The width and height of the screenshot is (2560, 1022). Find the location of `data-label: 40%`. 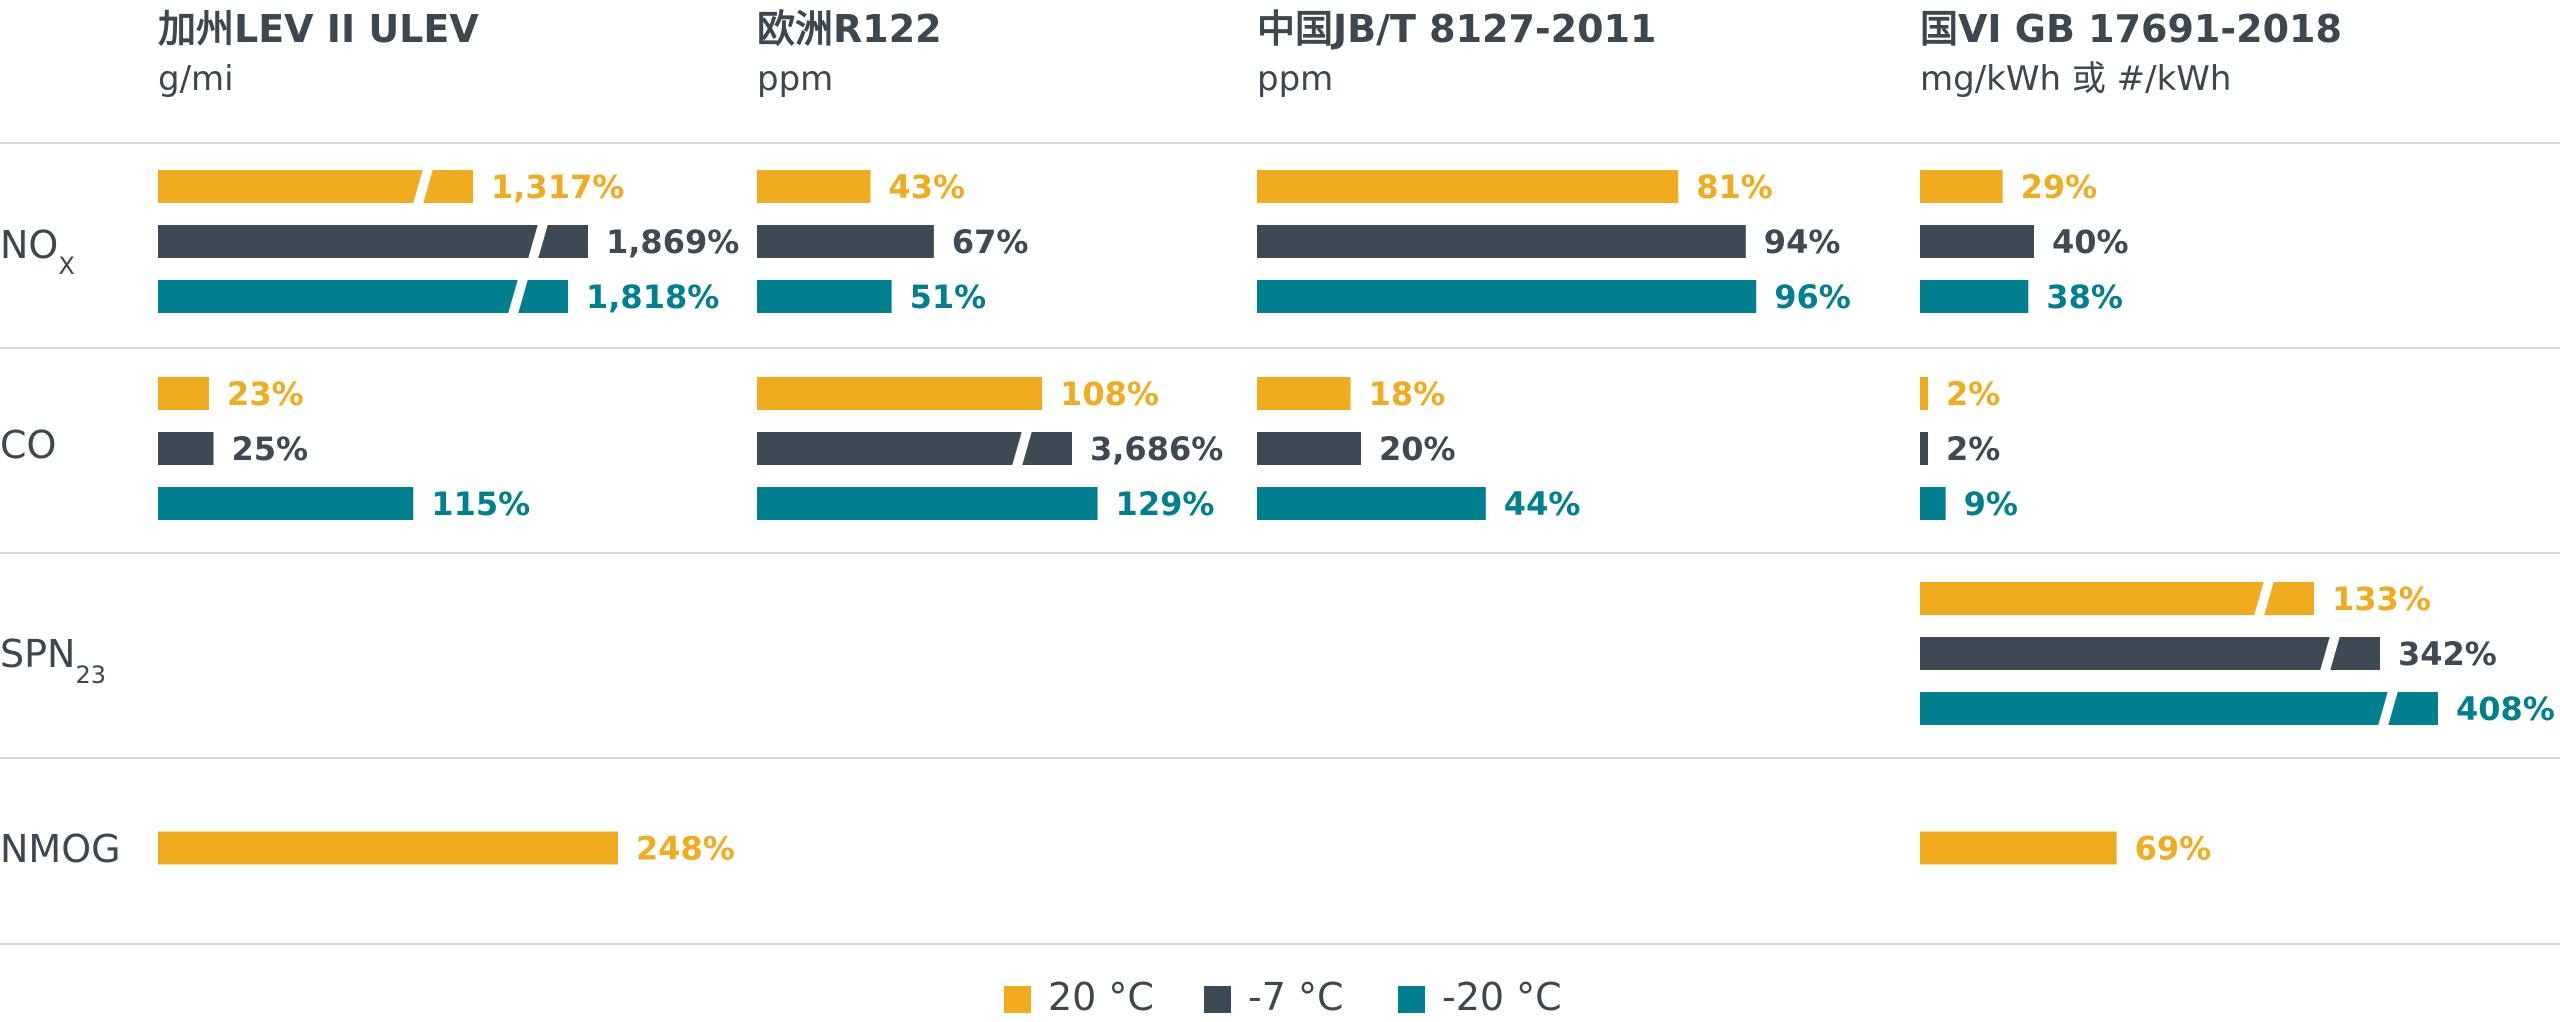

data-label: 40% is located at coordinates (2090, 242).